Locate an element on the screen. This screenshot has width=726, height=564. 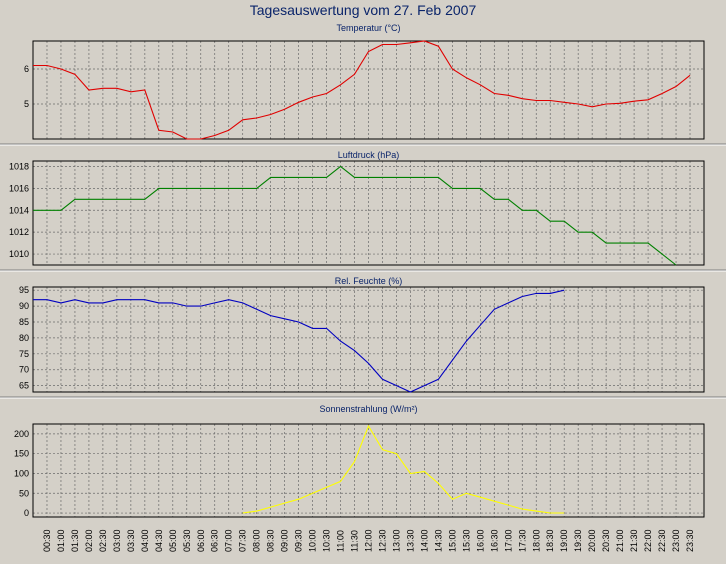
y-tick-label: 1010 is located at coordinates (19, 254).